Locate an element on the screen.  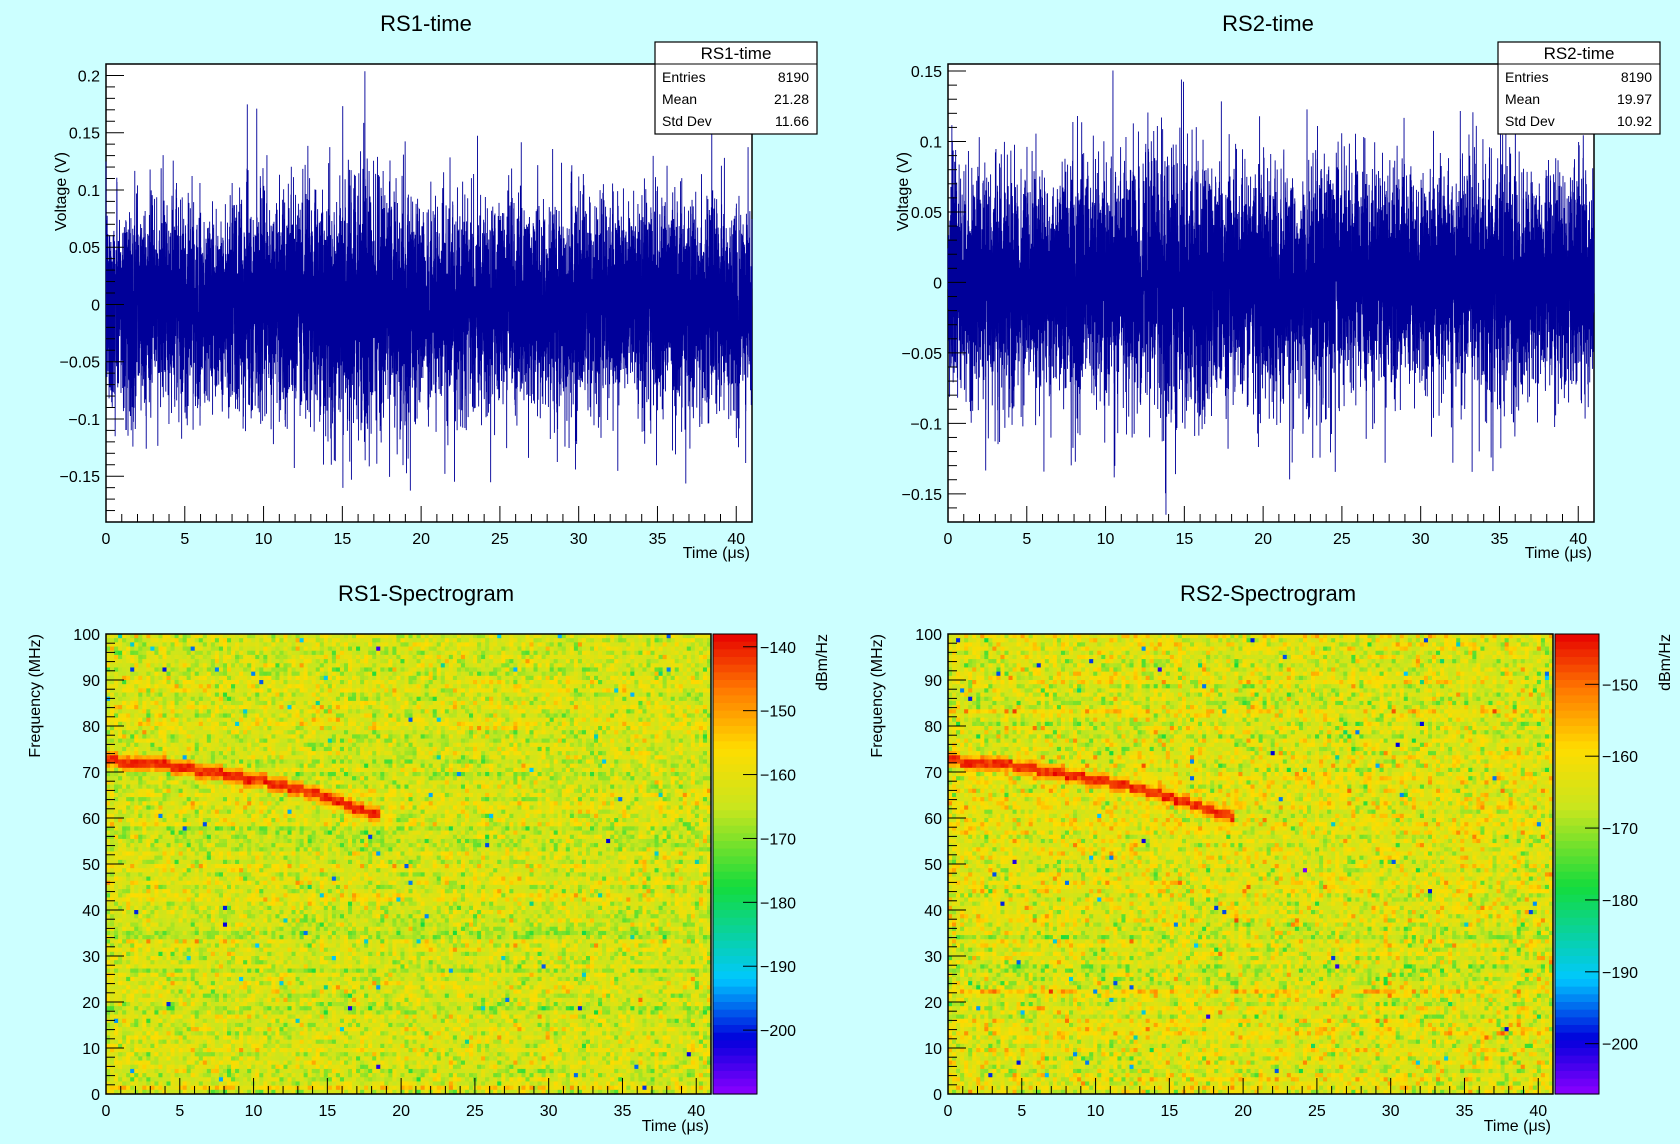
y-tick-label: 0.1 is located at coordinates (931, 143).